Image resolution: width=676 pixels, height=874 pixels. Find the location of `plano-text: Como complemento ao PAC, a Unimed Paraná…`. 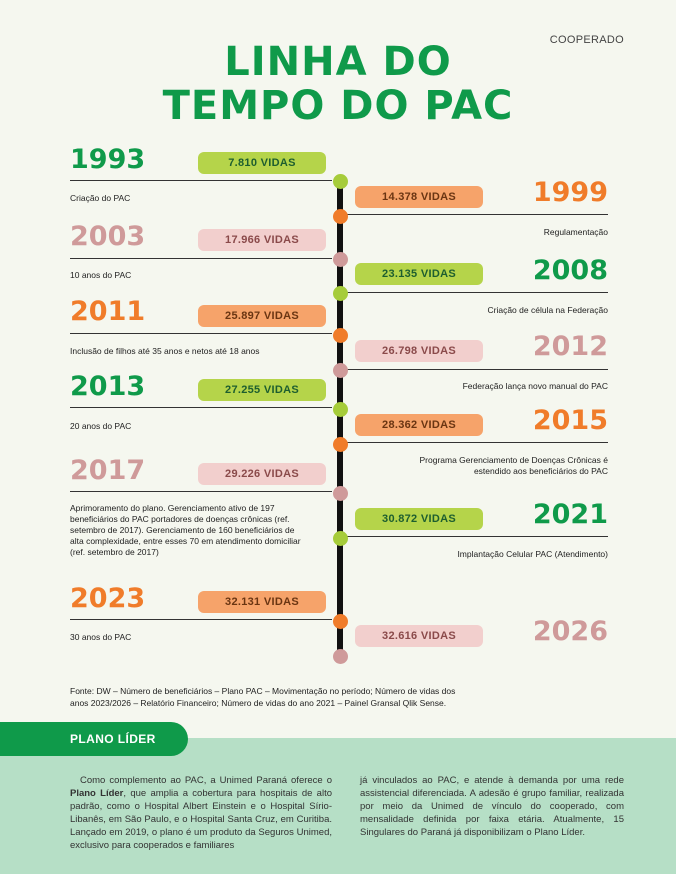

plano-text: Como complemento ao PAC, a Unimed Paraná… is located at coordinates (206, 780).